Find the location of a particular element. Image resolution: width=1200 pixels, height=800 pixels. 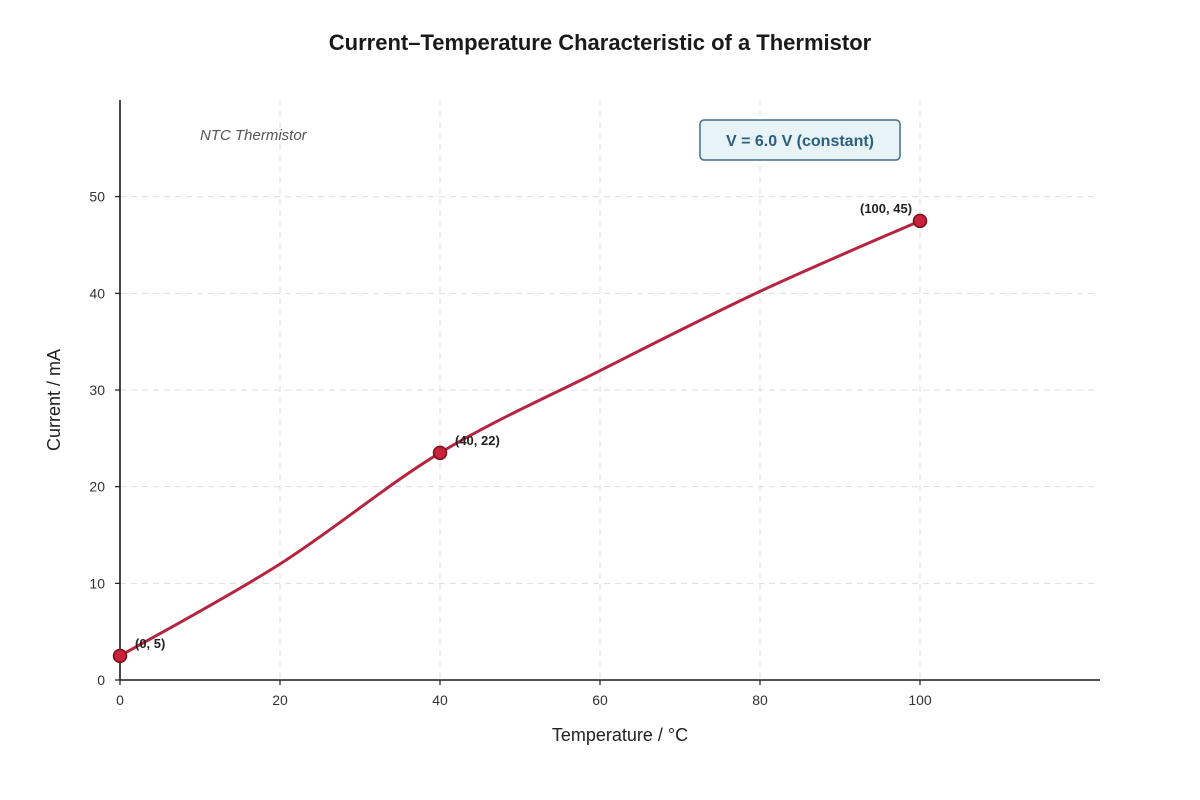

y-tick-label-20: 20 is located at coordinates (97, 487).